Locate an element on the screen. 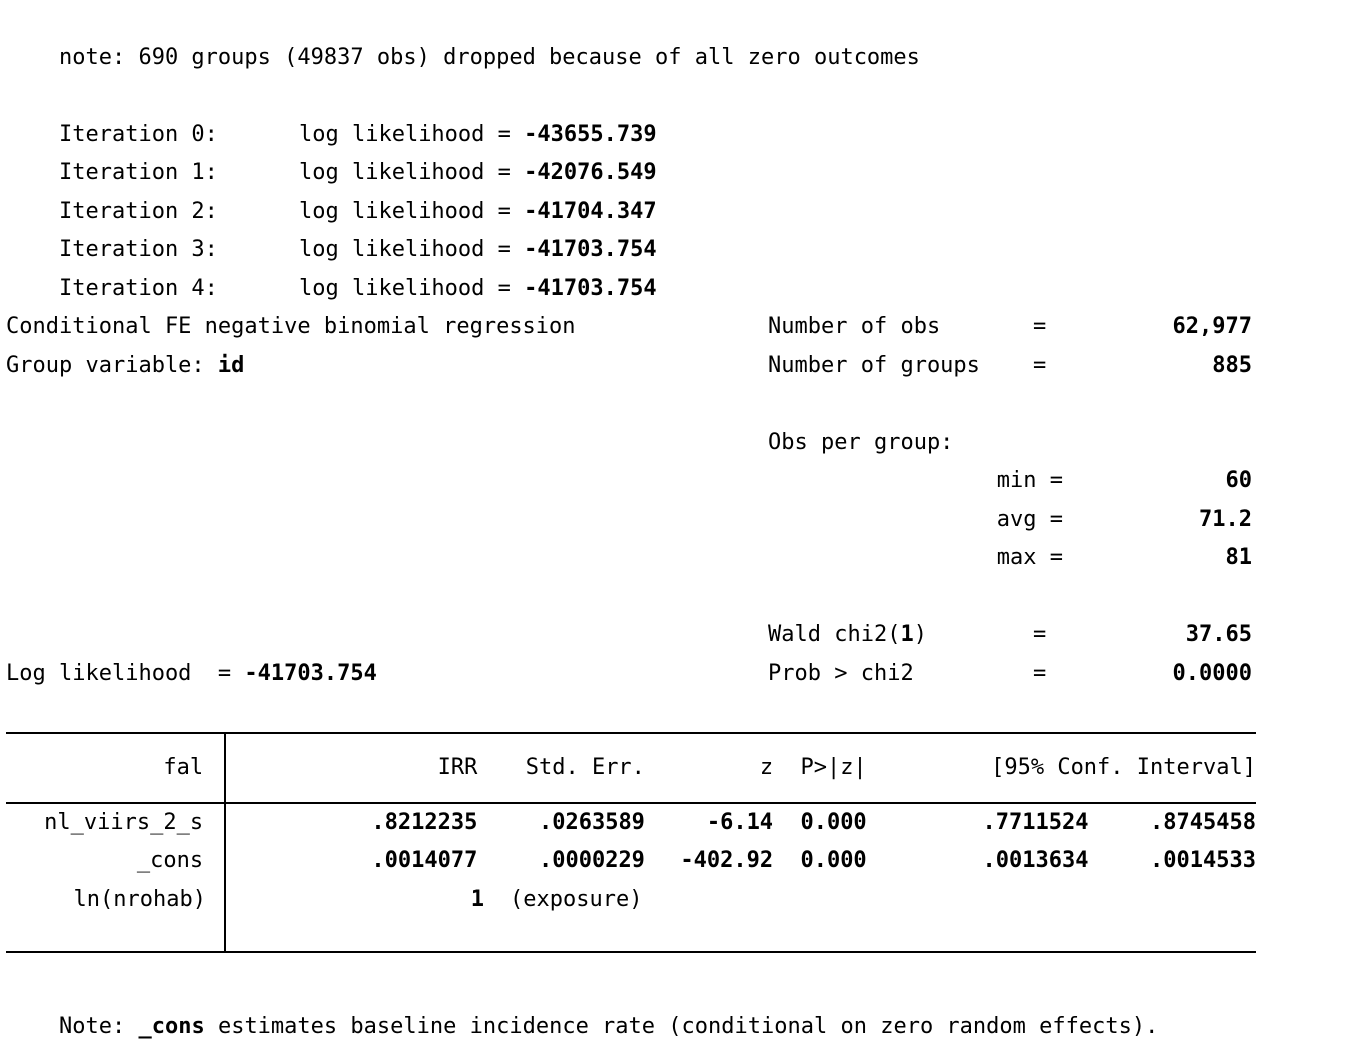 This screenshot has height=1042, width=1356. stat-value: 37.65 is located at coordinates (1218, 634).